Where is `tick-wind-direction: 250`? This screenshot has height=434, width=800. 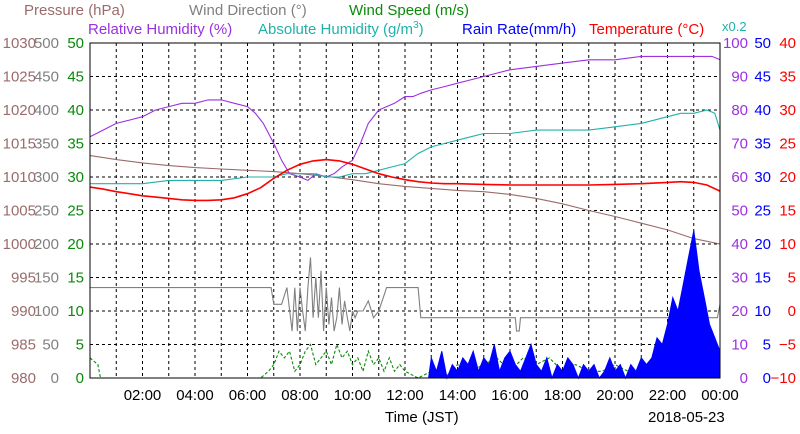
tick-wind-direction: 250 is located at coordinates (46, 211).